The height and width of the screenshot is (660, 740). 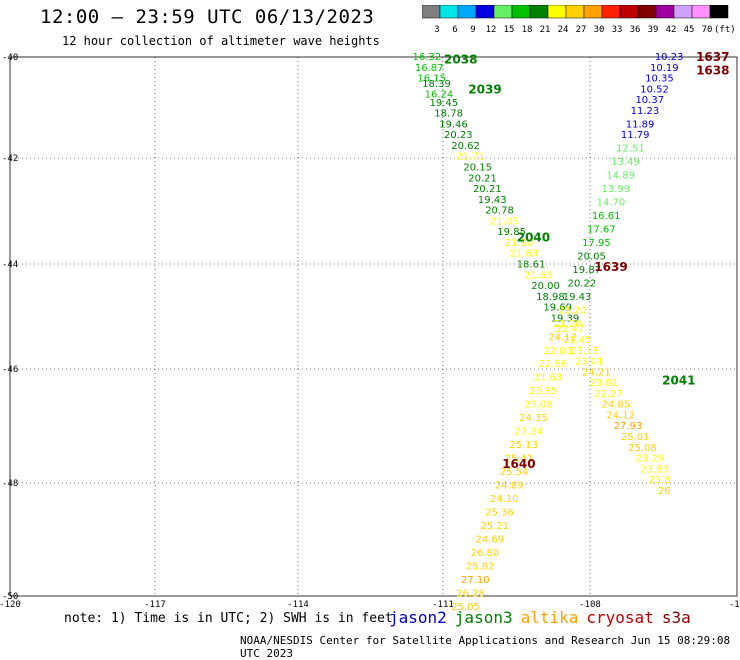 What do you see at coordinates (712, 57) in the screenshot?
I see `pass-time-label: 1637` at bounding box center [712, 57].